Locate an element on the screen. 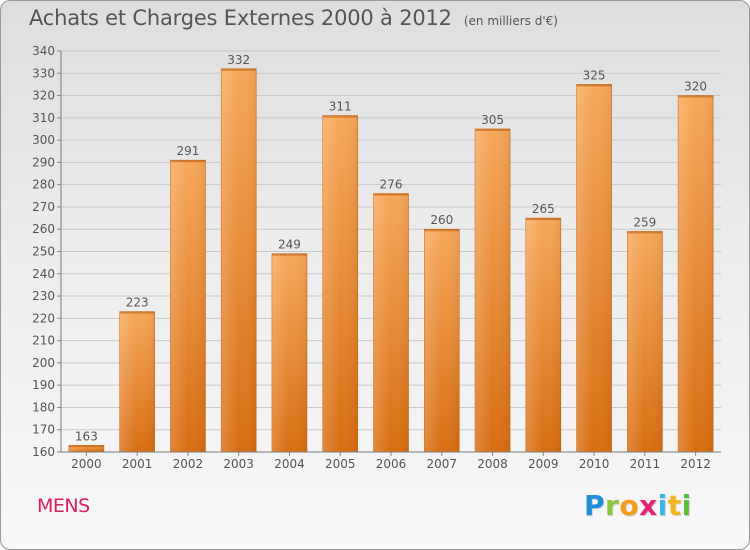 This screenshot has width=750, height=550. x-tick-label: 2006 is located at coordinates (391, 464).